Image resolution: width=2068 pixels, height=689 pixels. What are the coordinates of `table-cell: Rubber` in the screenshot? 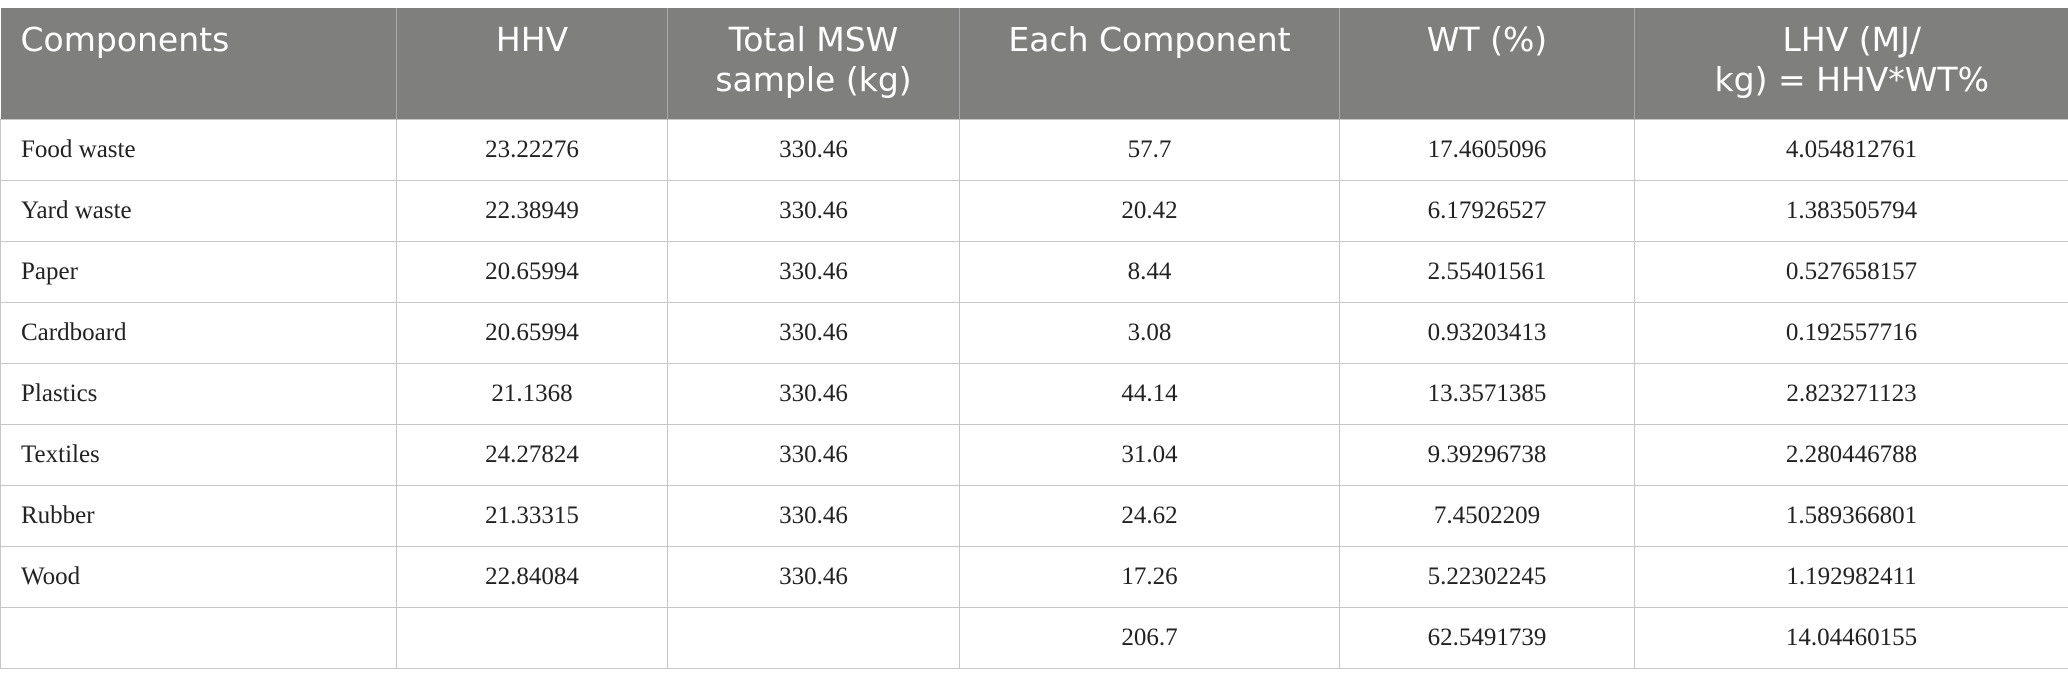 It's located at (198, 515).